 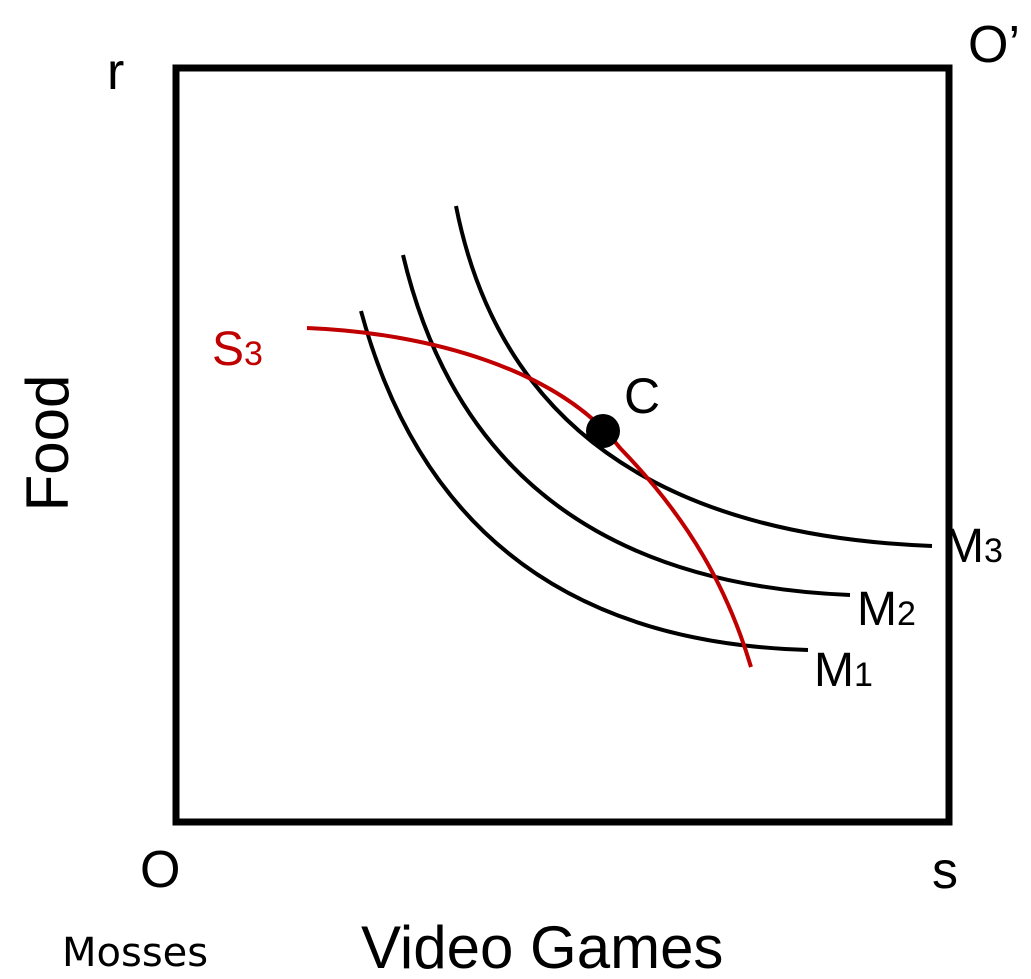 I want to click on x-axis-label: Video Games, so click(x=542, y=946).